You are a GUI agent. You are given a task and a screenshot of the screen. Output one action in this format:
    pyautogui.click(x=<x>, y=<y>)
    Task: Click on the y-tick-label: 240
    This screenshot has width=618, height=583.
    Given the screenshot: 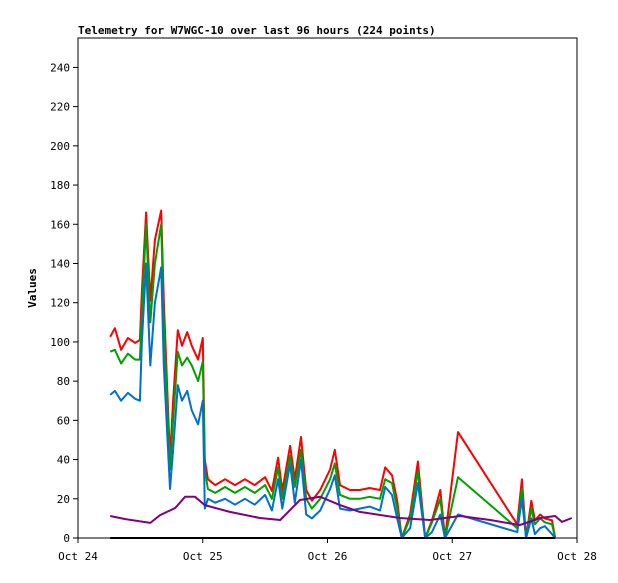 What is the action you would take?
    pyautogui.click(x=60, y=67)
    